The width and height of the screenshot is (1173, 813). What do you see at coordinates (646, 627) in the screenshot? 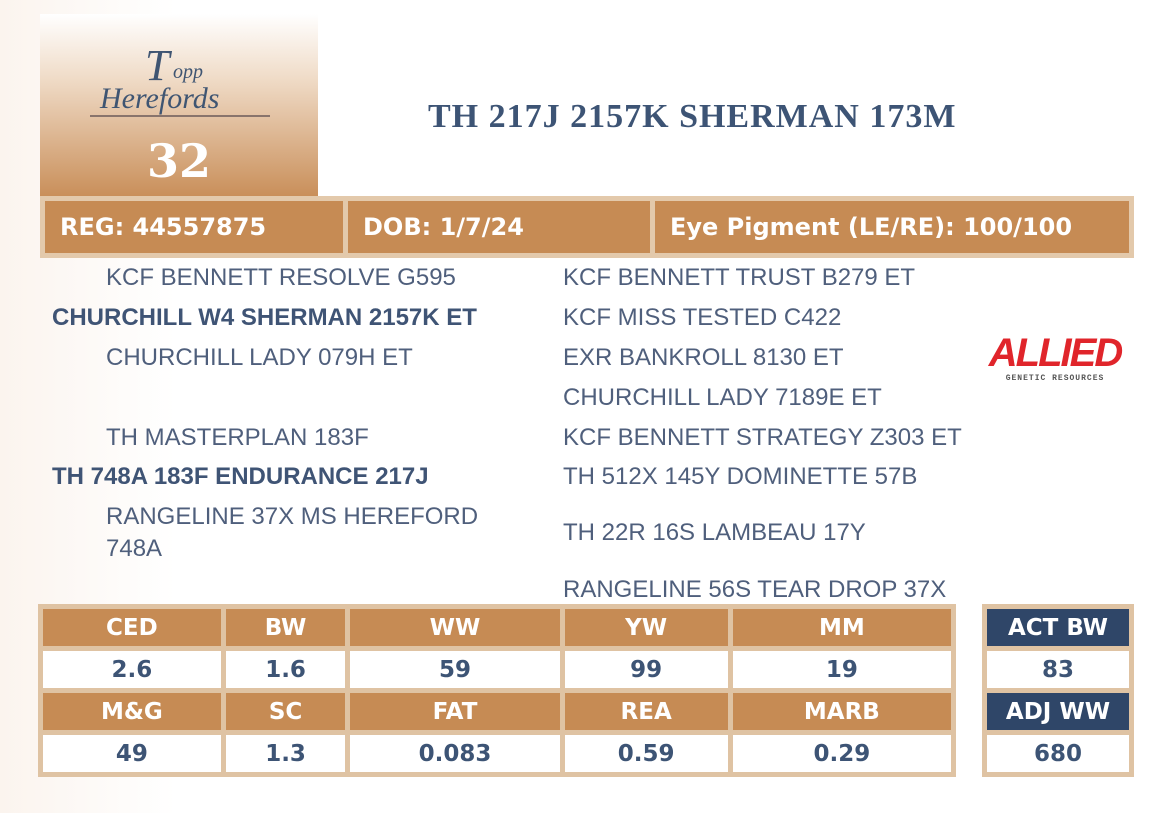
I see `epd-header: YW` at bounding box center [646, 627].